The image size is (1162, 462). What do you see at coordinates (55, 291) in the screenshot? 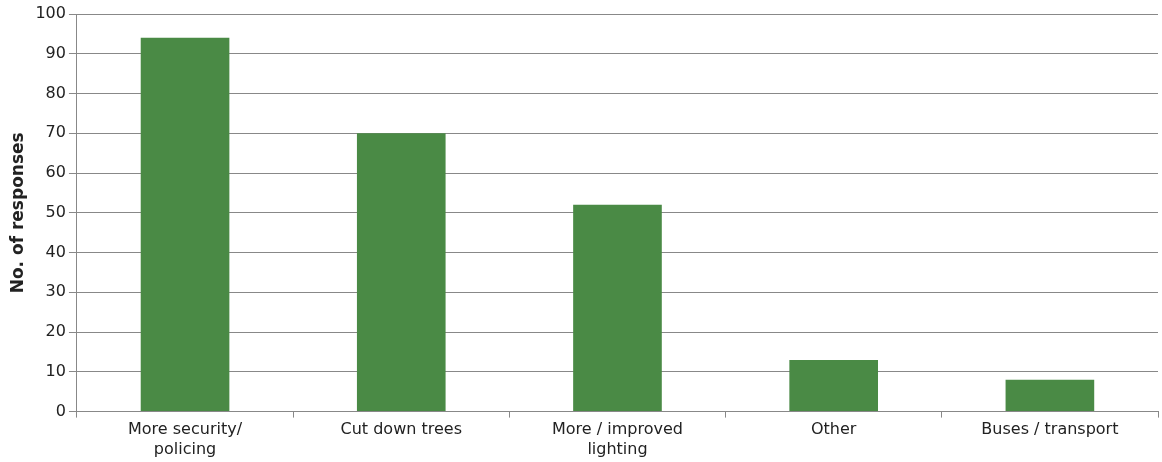
I see `y-tick-label: 30` at bounding box center [55, 291].